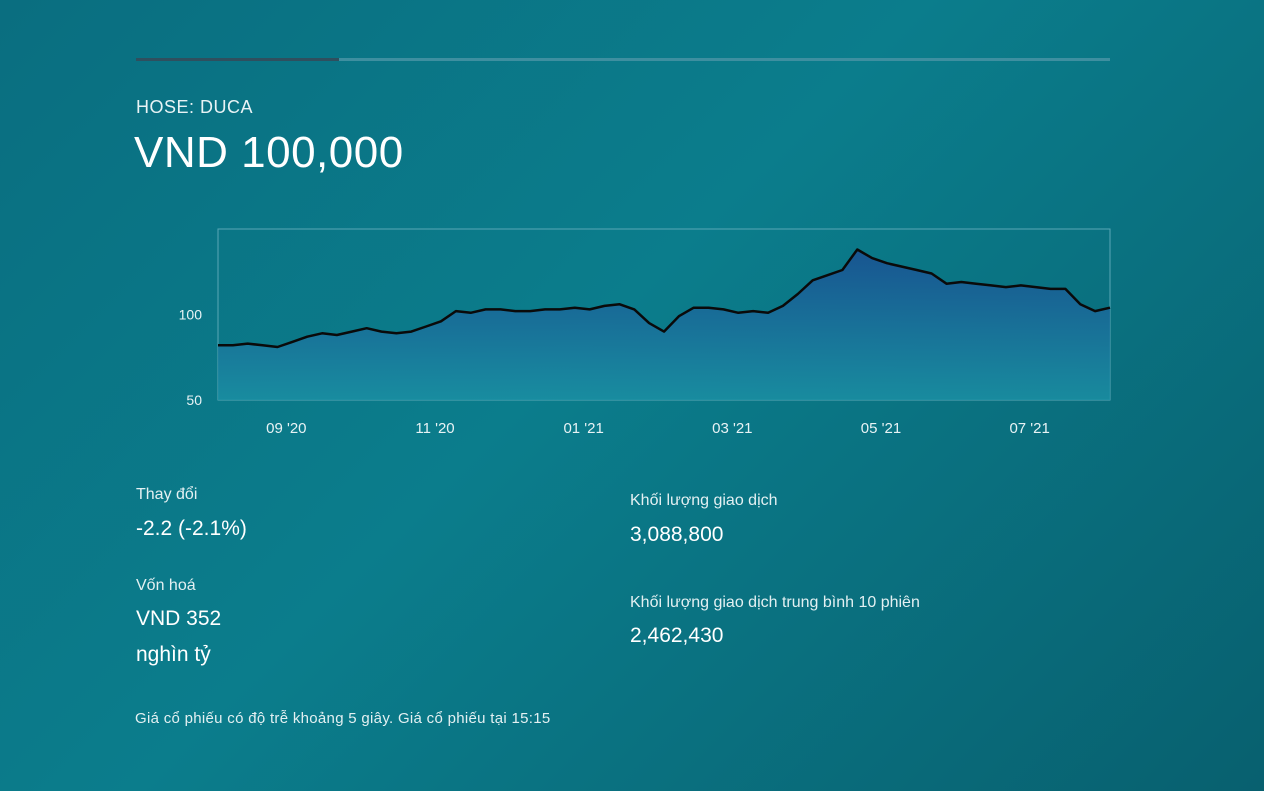 The image size is (1264, 791). What do you see at coordinates (195, 107) in the screenshot?
I see `ticker-symbol: HOSE: DUCA` at bounding box center [195, 107].